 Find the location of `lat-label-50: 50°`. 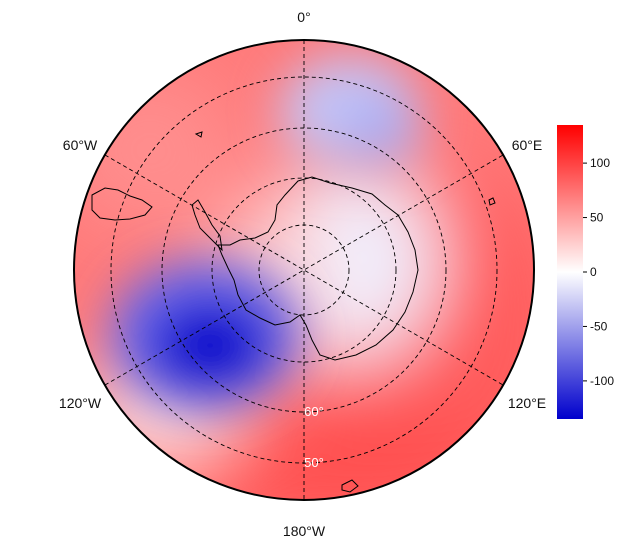

lat-label-50: 50° is located at coordinates (314, 462).